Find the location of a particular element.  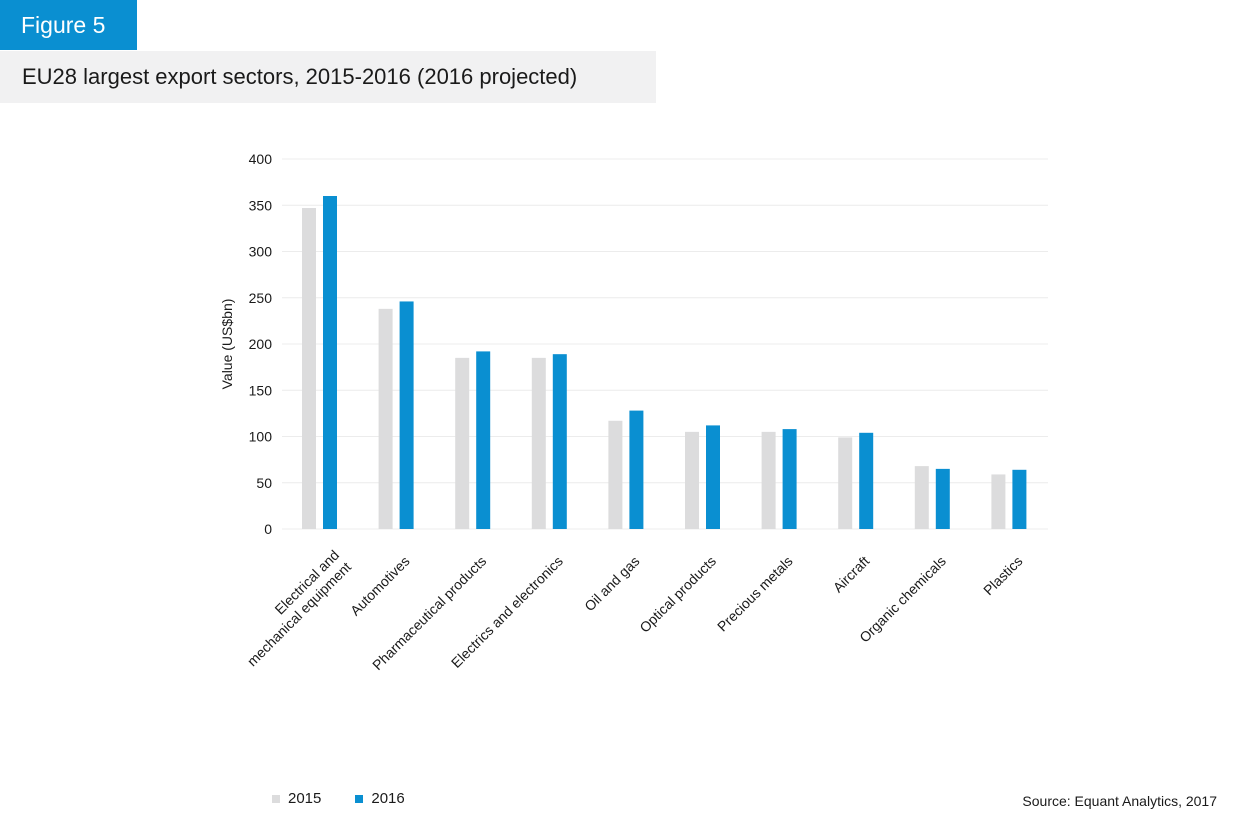

category-label-line: Aircraft is located at coordinates (851, 574).